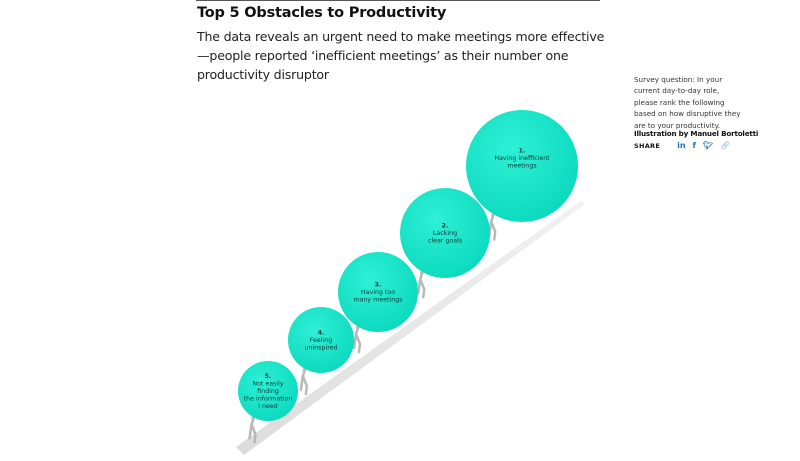 The image size is (800, 461). I want to click on obstacle-rank: 3., so click(378, 284).